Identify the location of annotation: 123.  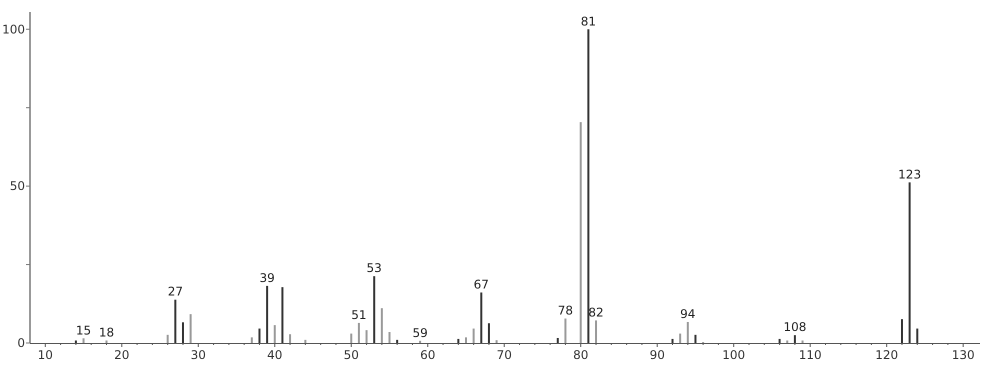
(910, 174).